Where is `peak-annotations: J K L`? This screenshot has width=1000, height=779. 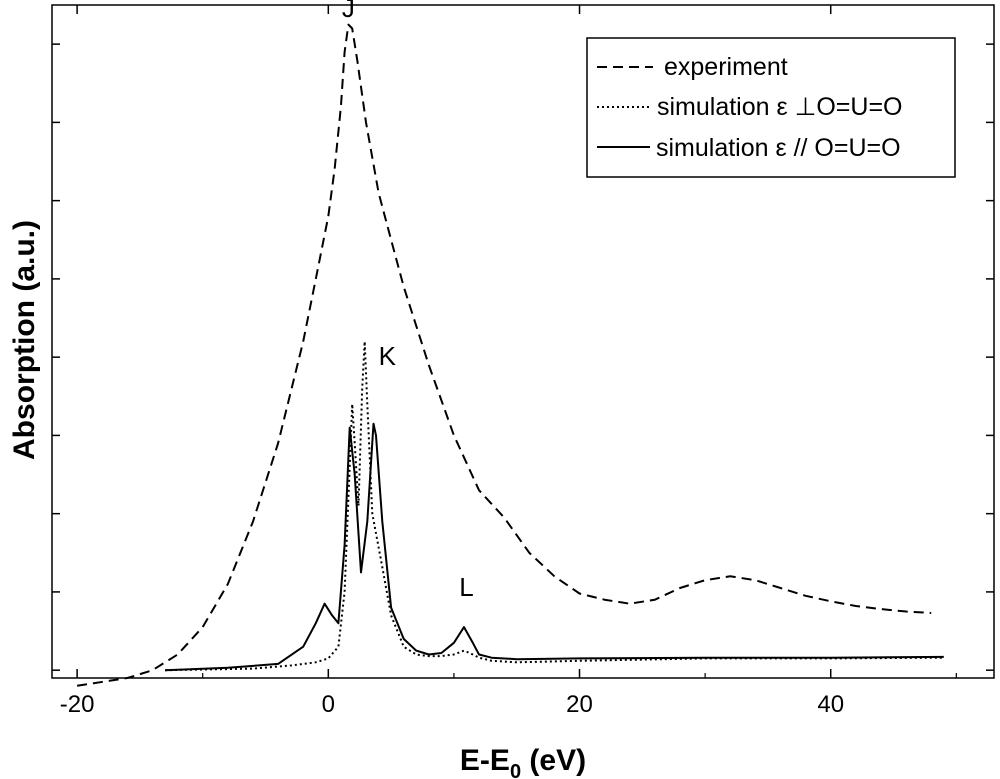 peak-annotations: J K L is located at coordinates (408, 301).